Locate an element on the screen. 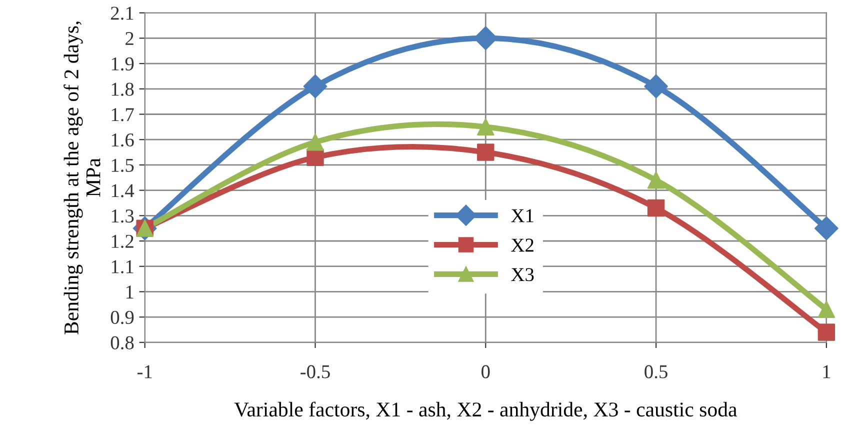 The height and width of the screenshot is (428, 852). y-tick-label: 1 is located at coordinates (130, 292).